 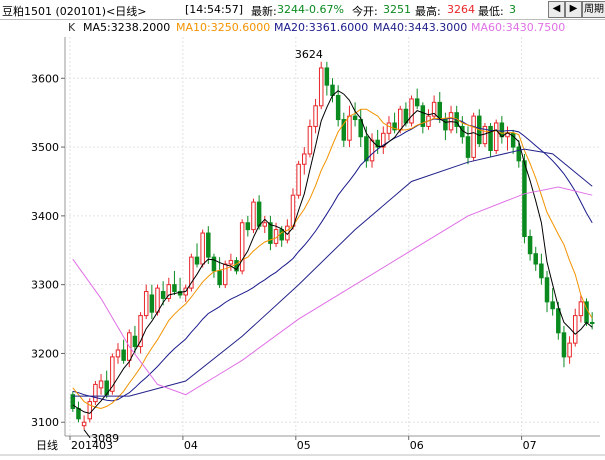 What do you see at coordinates (491, 11) in the screenshot?
I see `low-label: 最低:` at bounding box center [491, 11].